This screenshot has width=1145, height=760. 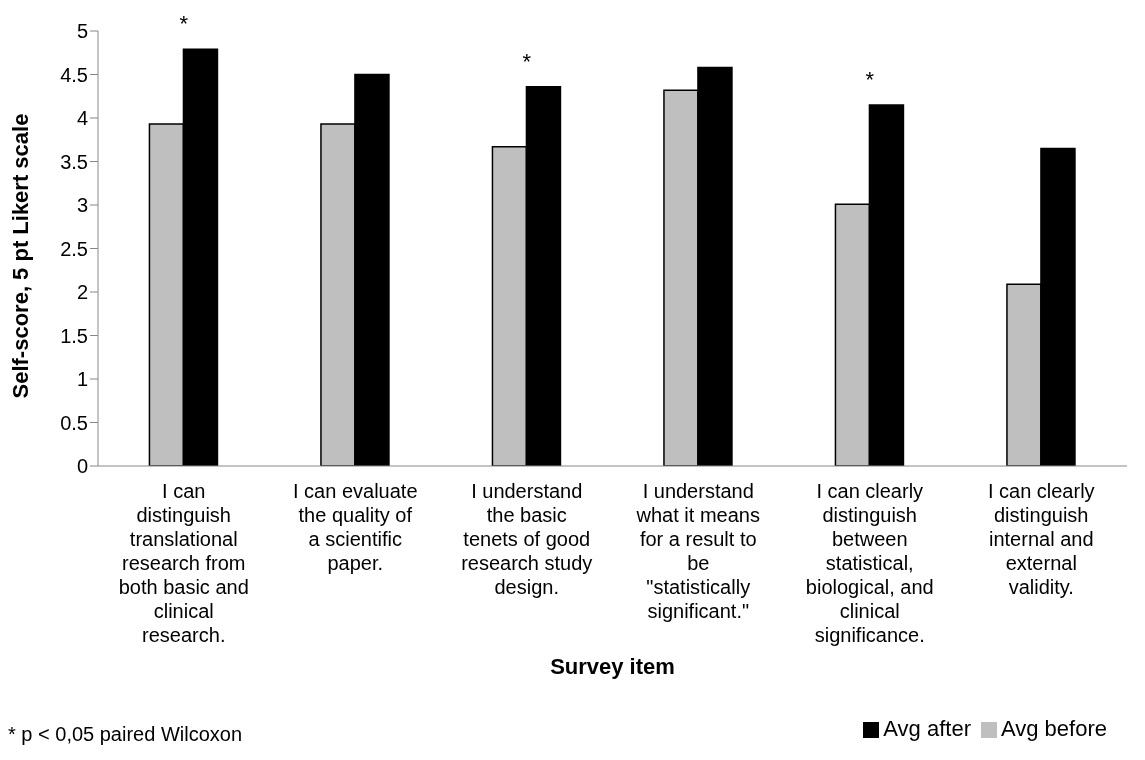 What do you see at coordinates (74, 422) in the screenshot?
I see `y-tick-label: 0.5` at bounding box center [74, 422].